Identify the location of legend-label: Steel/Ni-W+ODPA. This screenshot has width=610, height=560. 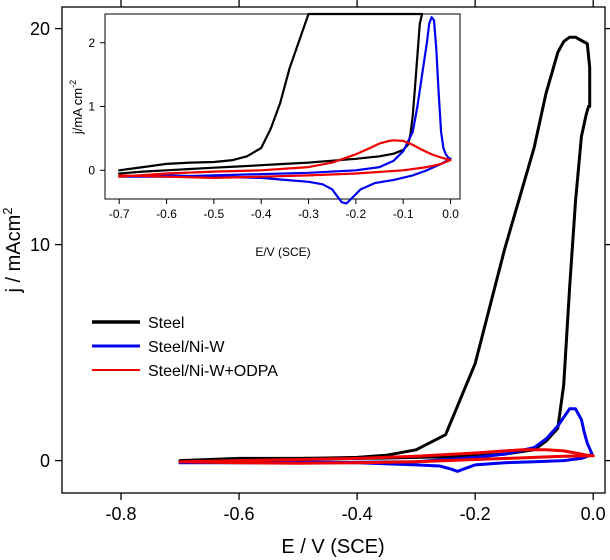
(213, 371).